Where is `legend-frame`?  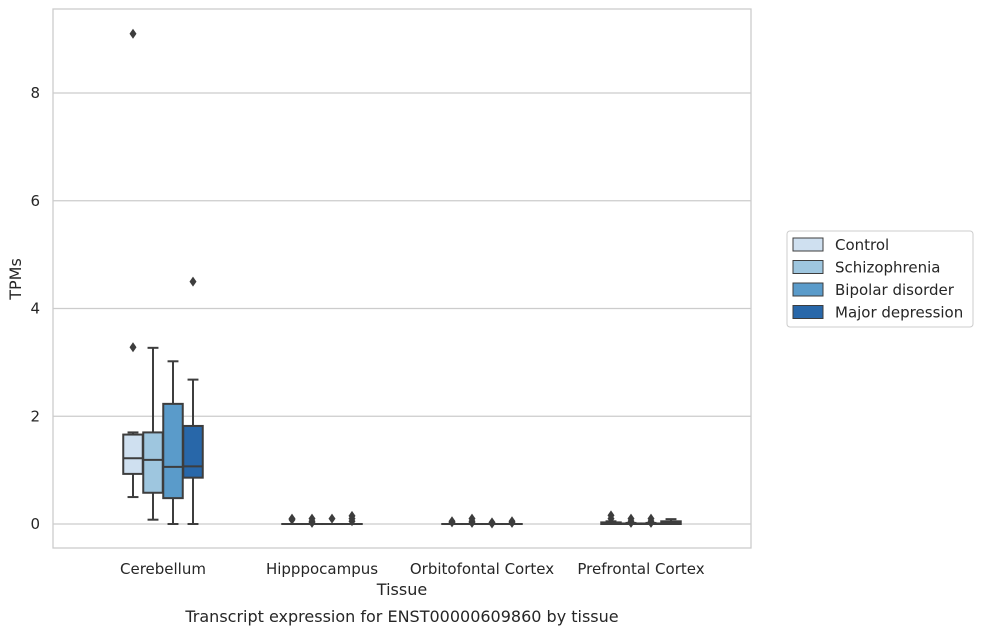 legend-frame is located at coordinates (880, 279).